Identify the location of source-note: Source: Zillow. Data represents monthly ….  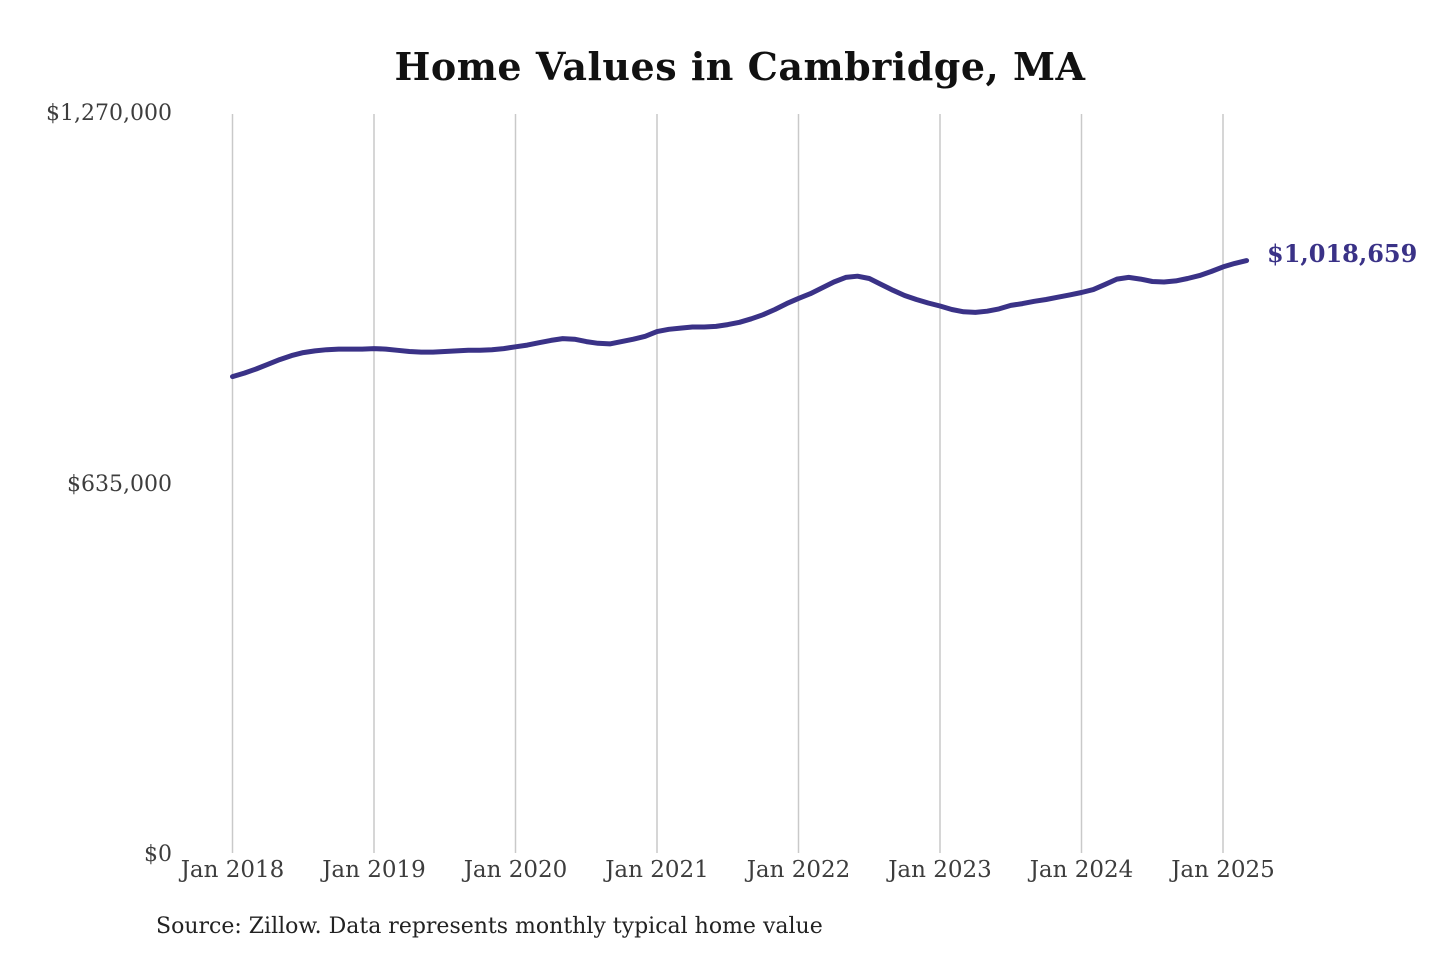
(489, 926).